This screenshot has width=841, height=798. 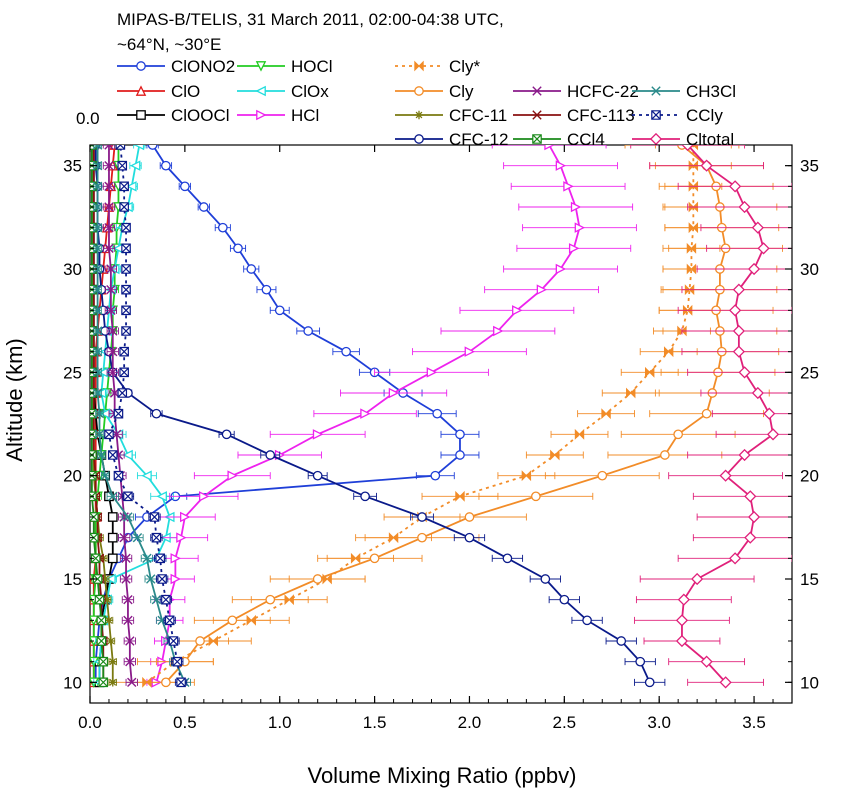 What do you see at coordinates (565, 722) in the screenshot?
I see `x-tick-label: 2.5` at bounding box center [565, 722].